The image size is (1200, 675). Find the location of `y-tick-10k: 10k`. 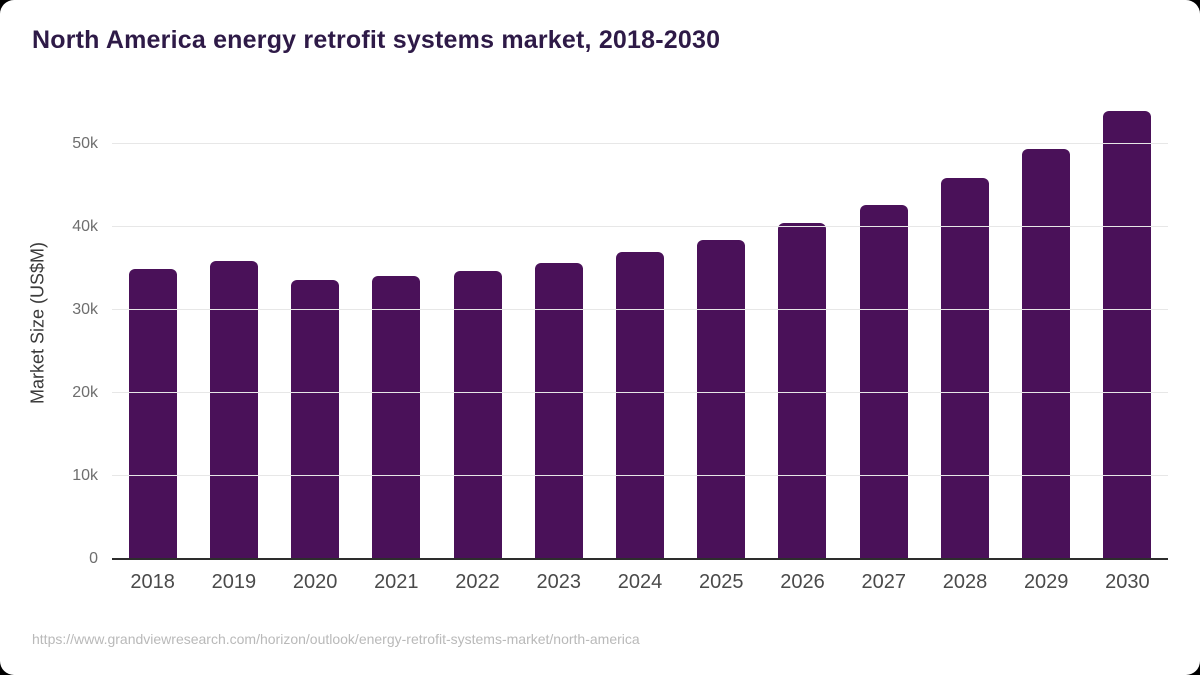

y-tick-10k: 10k is located at coordinates (85, 476).